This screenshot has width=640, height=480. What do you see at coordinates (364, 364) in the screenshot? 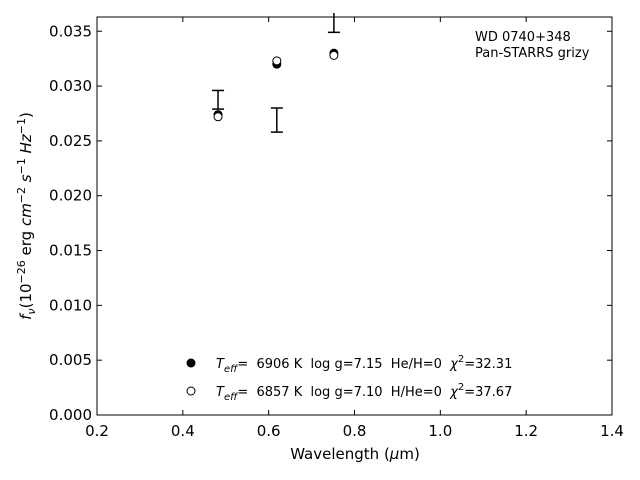
I see `legend-entry-filled: Teff= 6906 K log g=7.15 He/H=0 χ2=32.31` at bounding box center [364, 364].